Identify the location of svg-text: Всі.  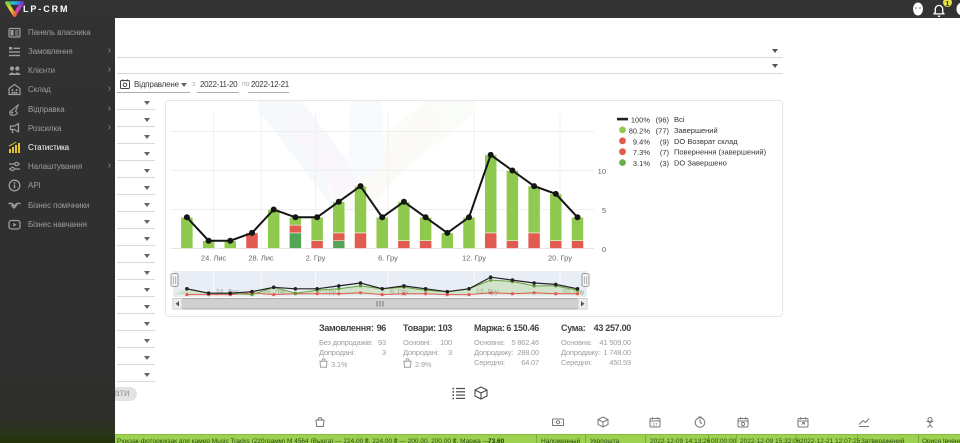
(679, 119).